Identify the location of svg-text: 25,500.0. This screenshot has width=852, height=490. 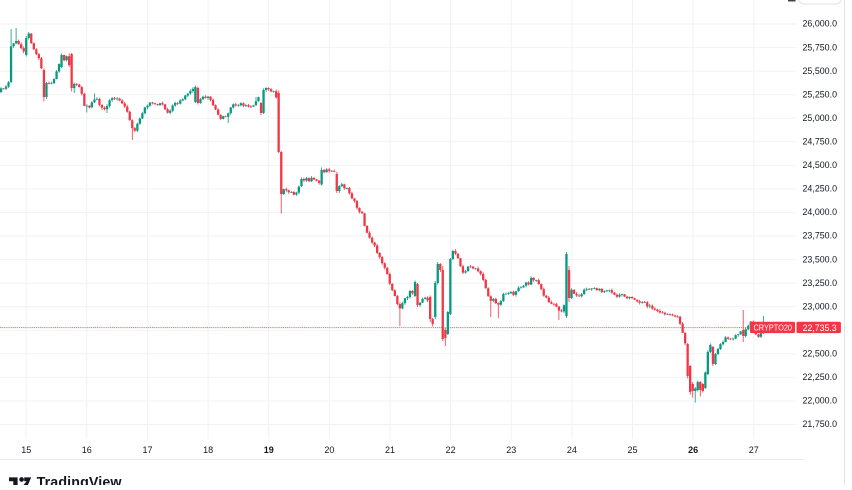
(820, 71).